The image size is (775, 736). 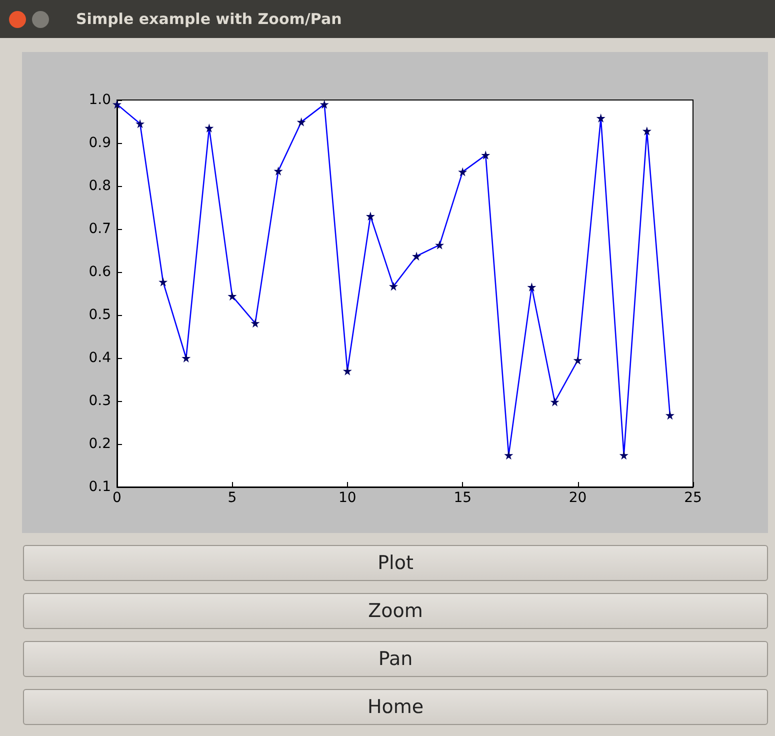 What do you see at coordinates (99, 186) in the screenshot?
I see `y-tick-label: 0.8` at bounding box center [99, 186].